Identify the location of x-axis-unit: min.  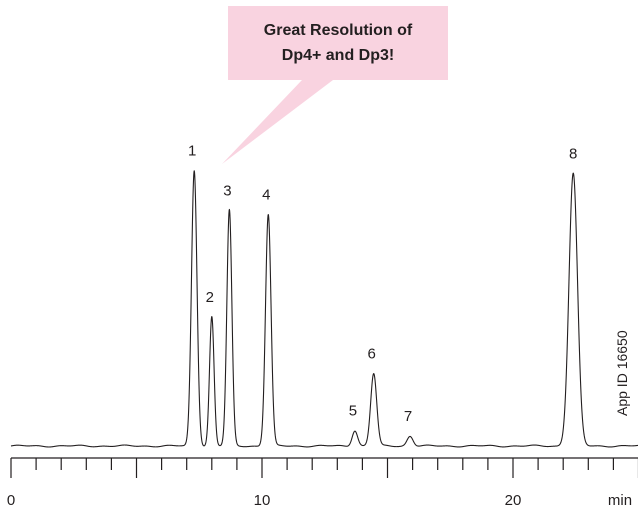
(620, 500).